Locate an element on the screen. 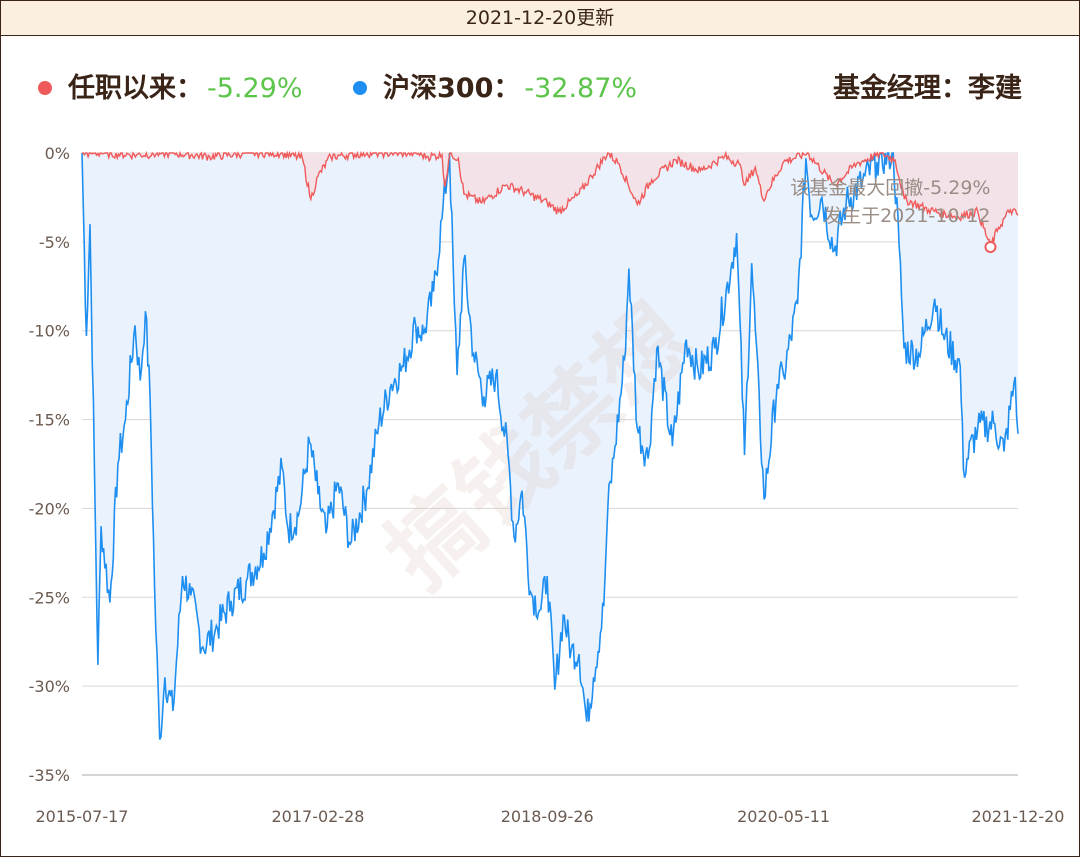 The width and height of the screenshot is (1080, 857). annotation-line-2: 发生于2021-10-12 is located at coordinates (906, 216).